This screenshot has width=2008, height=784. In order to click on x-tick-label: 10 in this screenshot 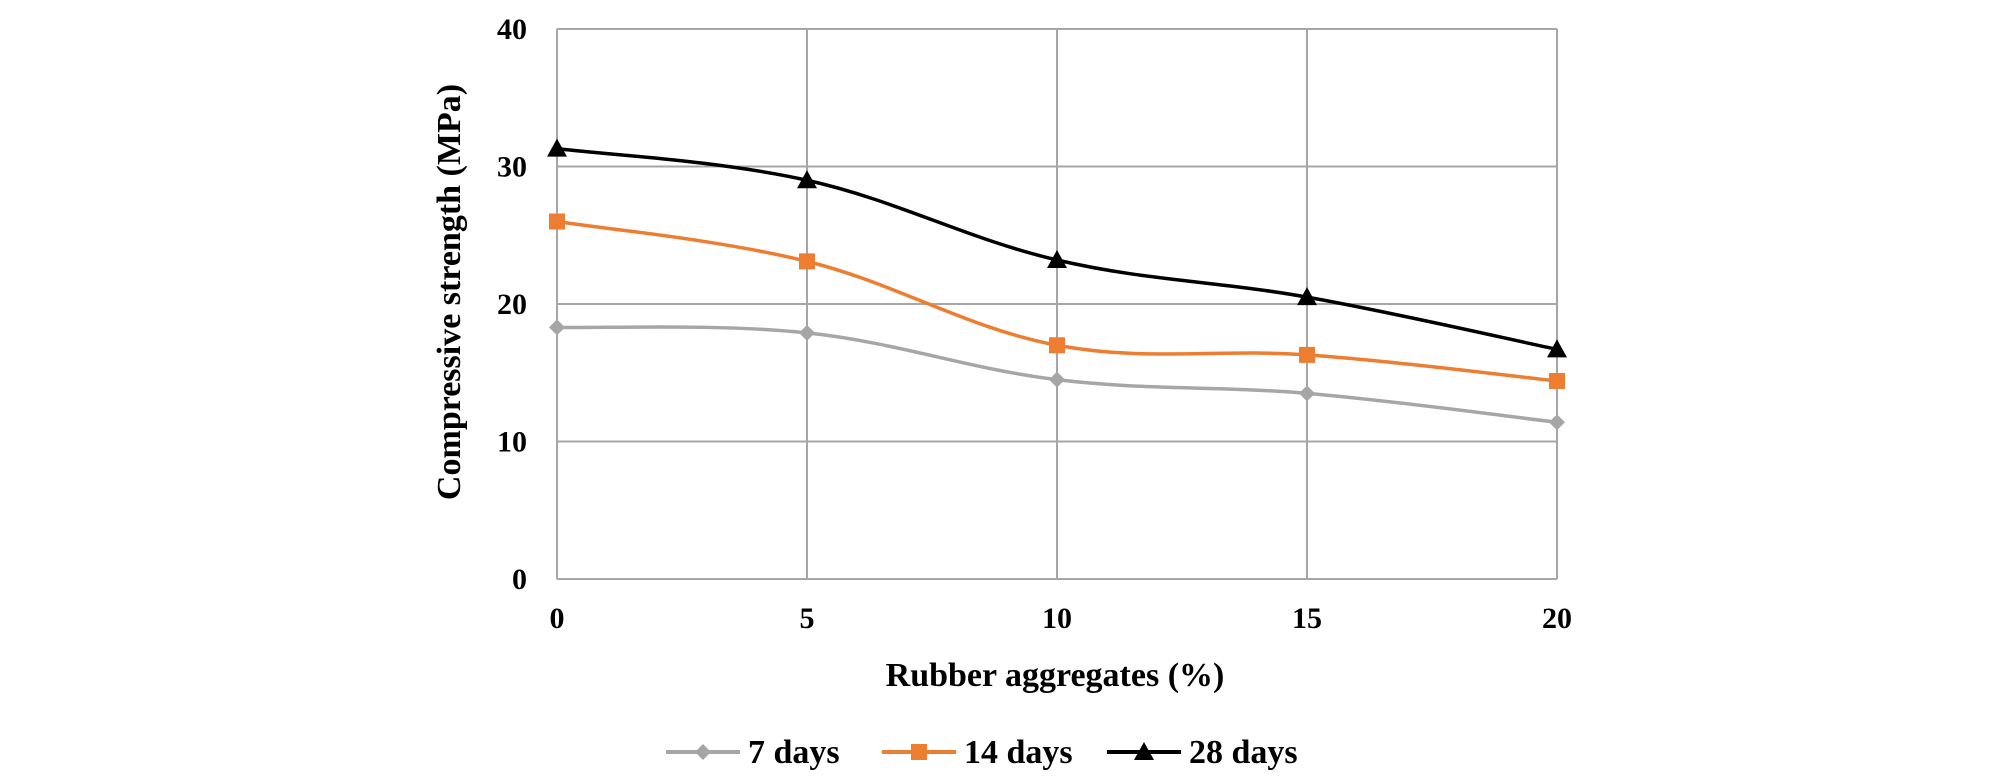, I will do `click(1057, 618)`.